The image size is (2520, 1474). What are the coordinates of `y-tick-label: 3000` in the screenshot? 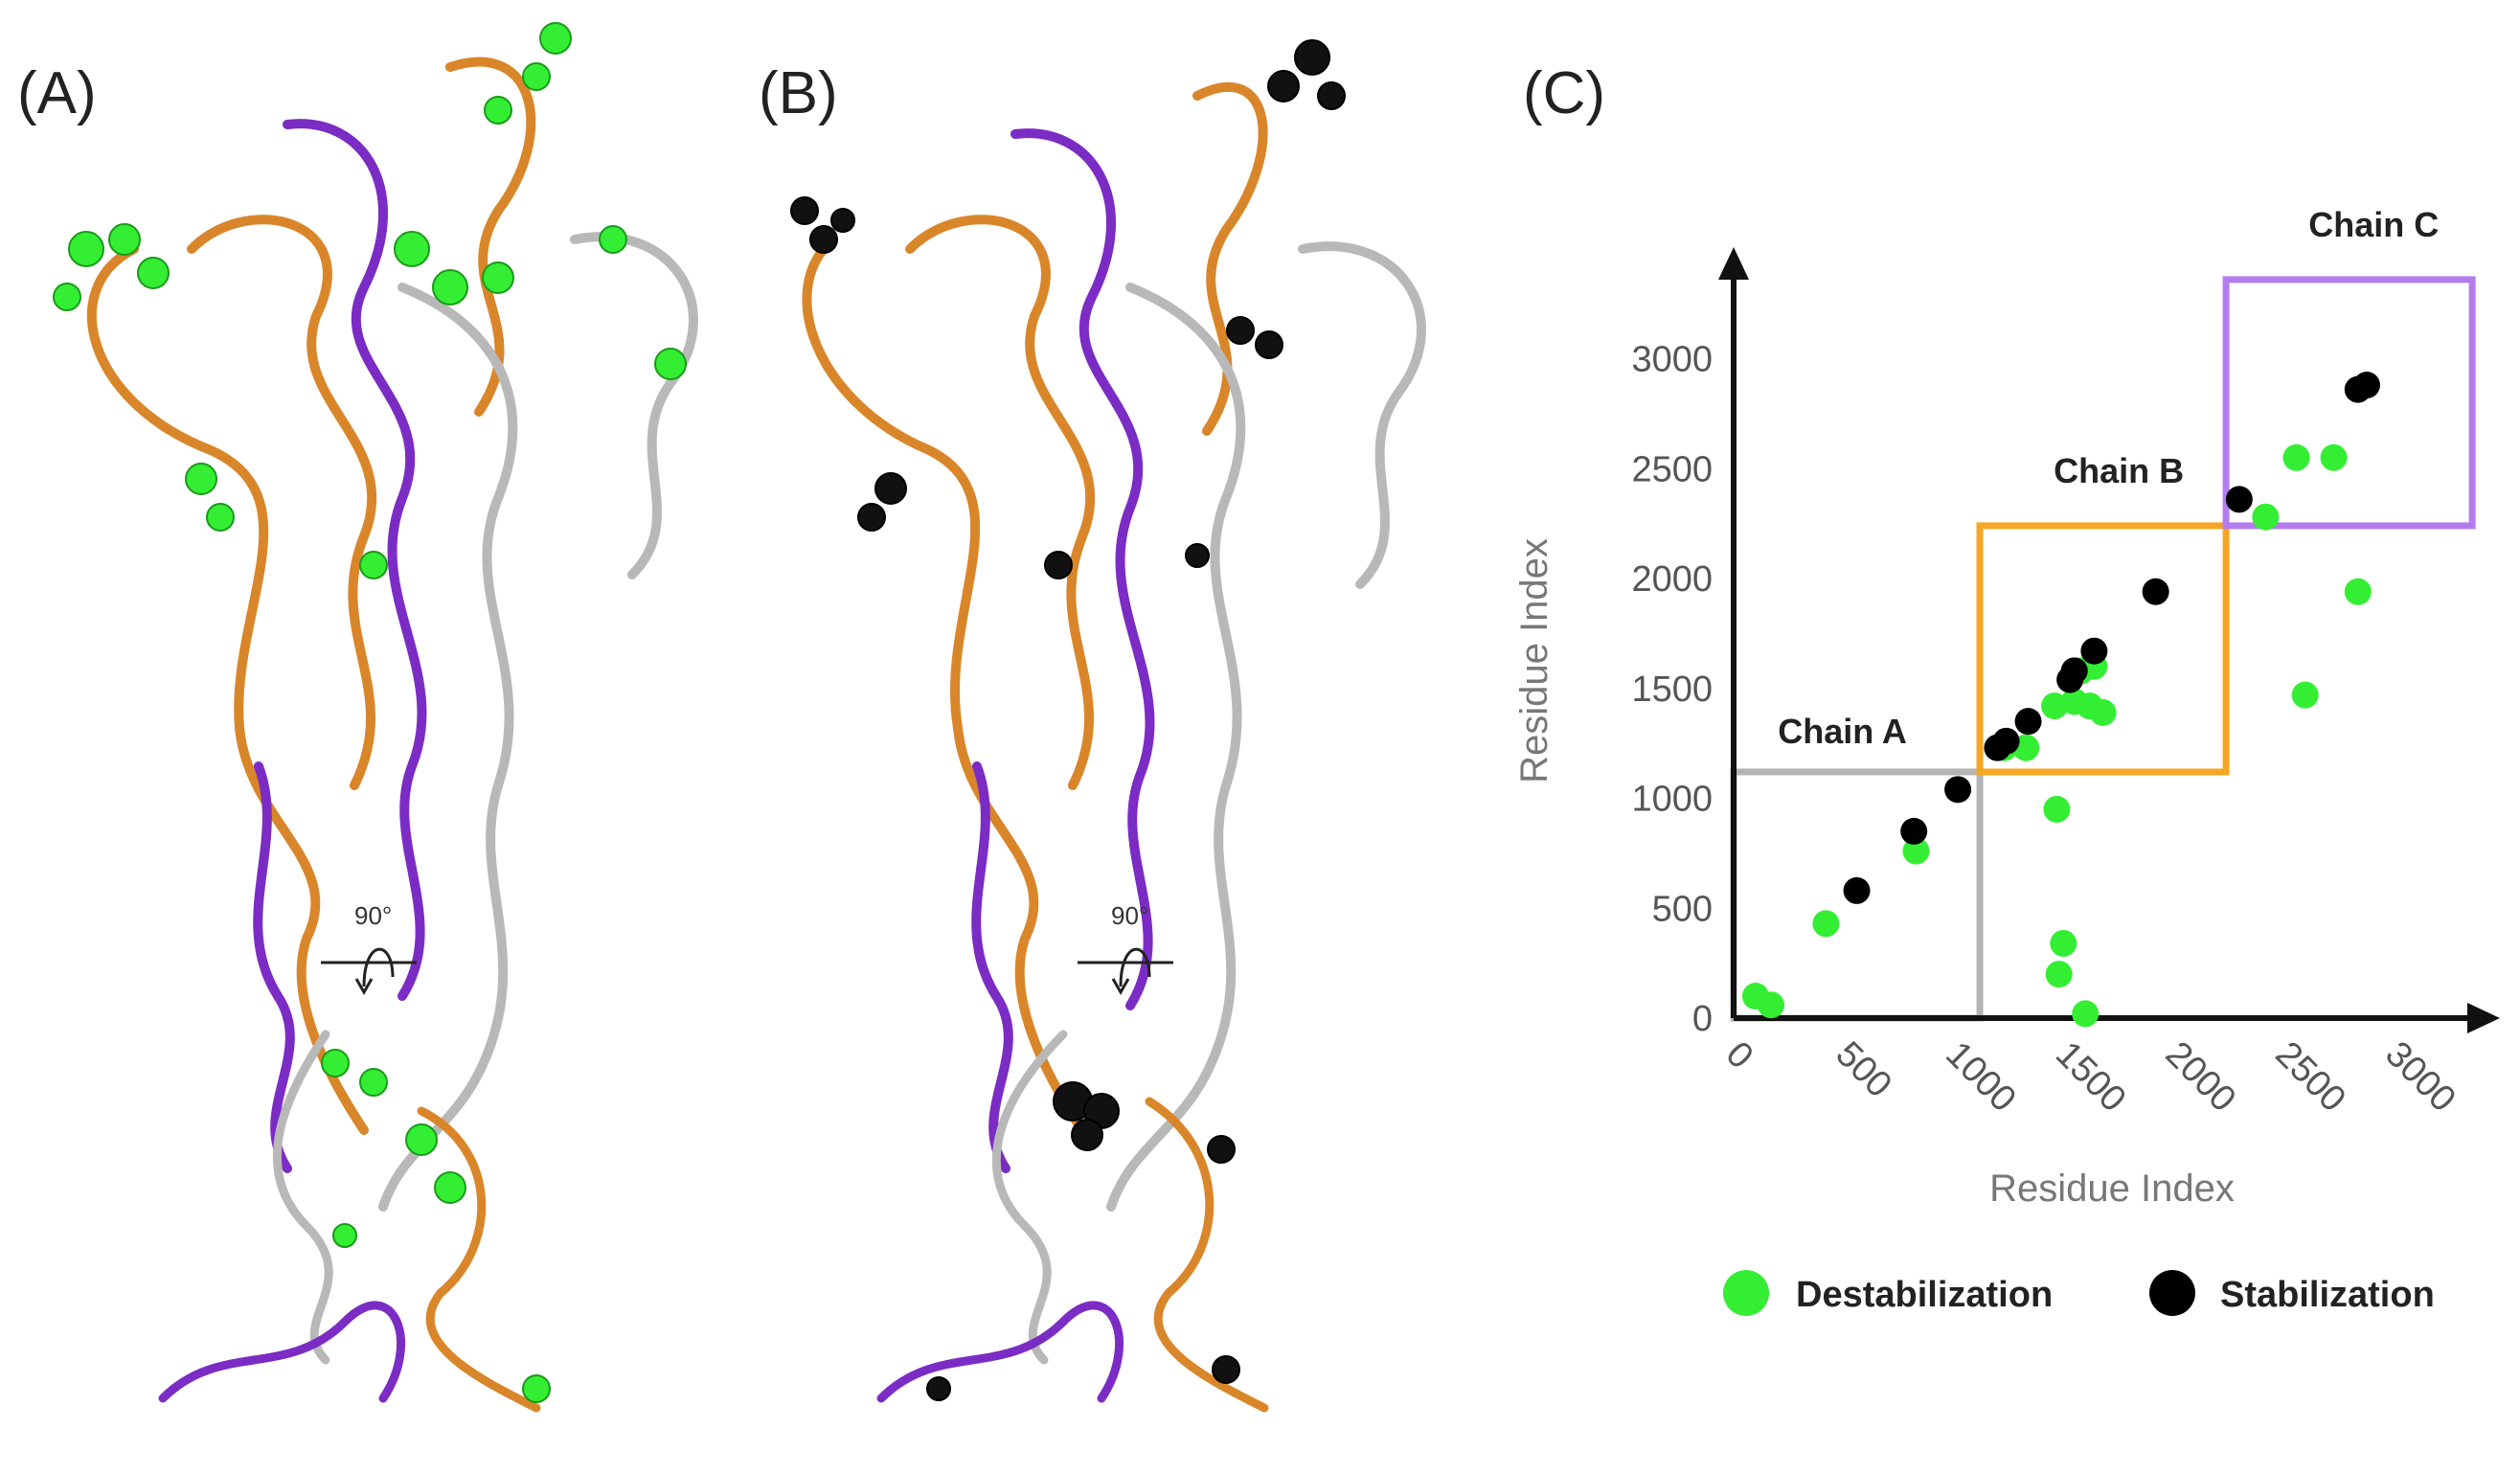 It's located at (1672, 360).